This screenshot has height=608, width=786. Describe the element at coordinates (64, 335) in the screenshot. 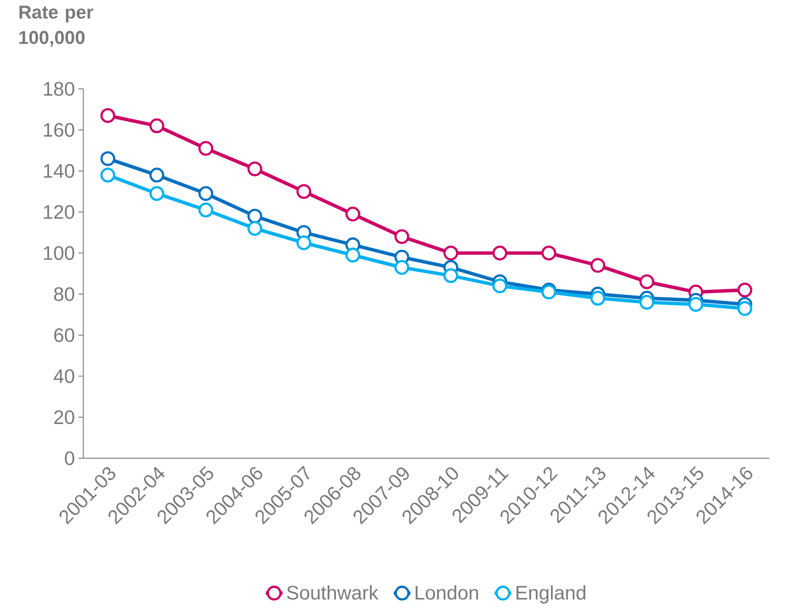

I see `y-tick-label: 60` at that location.